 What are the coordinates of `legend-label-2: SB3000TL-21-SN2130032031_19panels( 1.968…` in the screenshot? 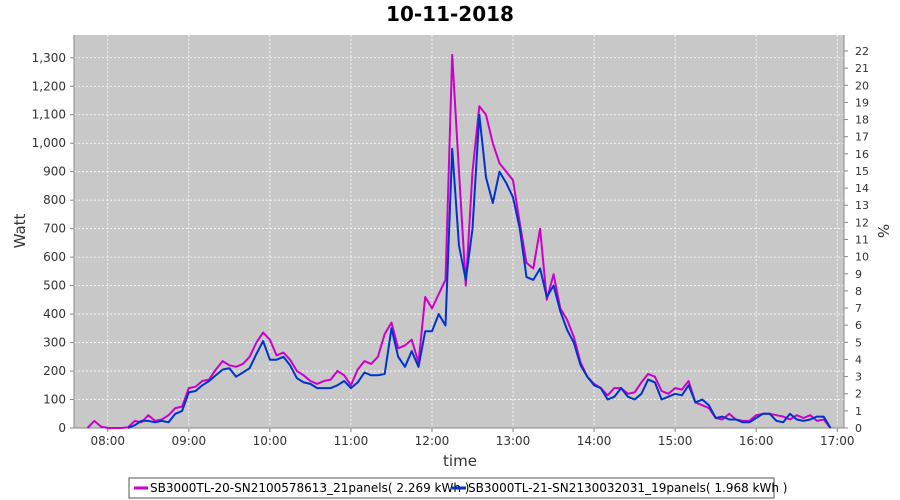 It's located at (627, 488).